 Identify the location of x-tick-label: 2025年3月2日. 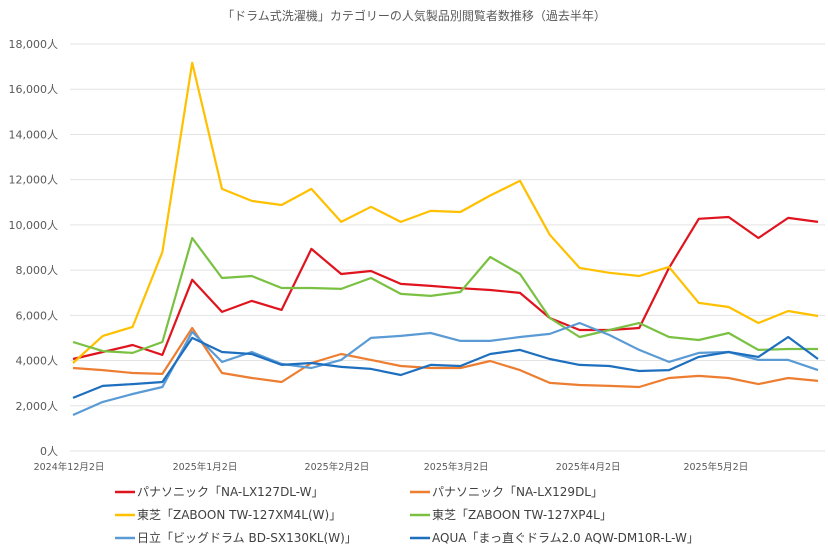
(456, 467).